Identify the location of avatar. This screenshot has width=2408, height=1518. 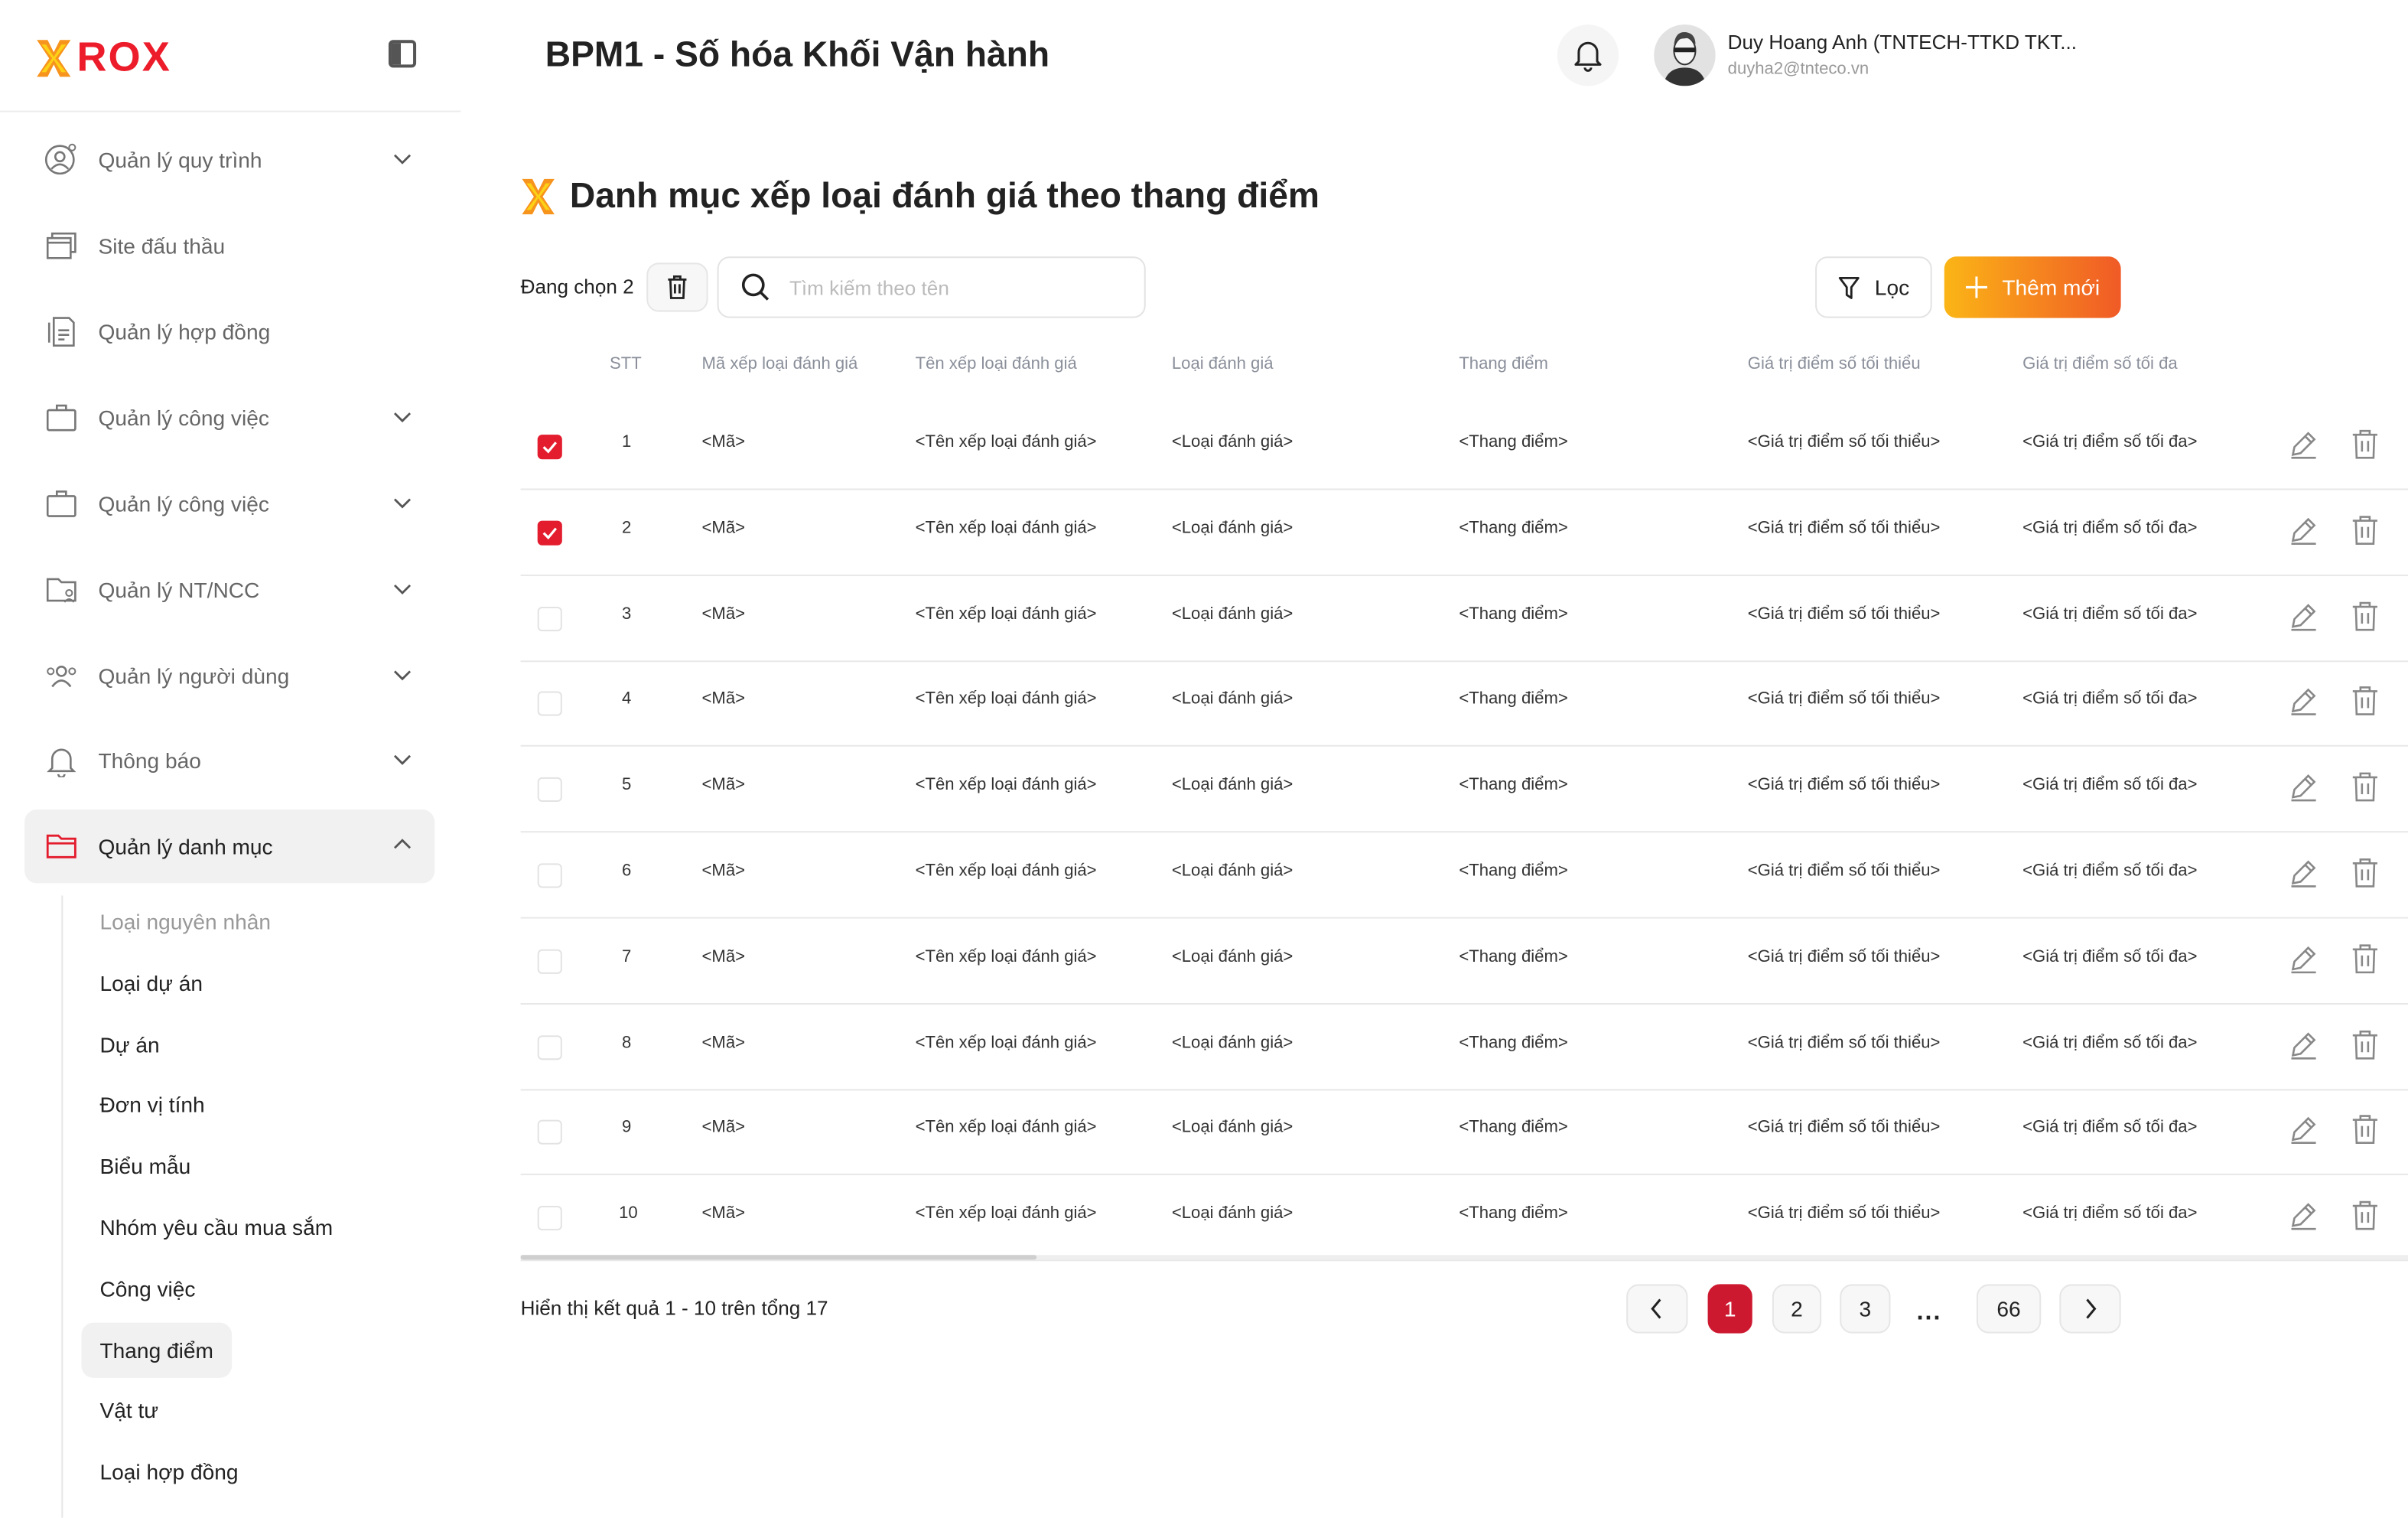
(1685, 55).